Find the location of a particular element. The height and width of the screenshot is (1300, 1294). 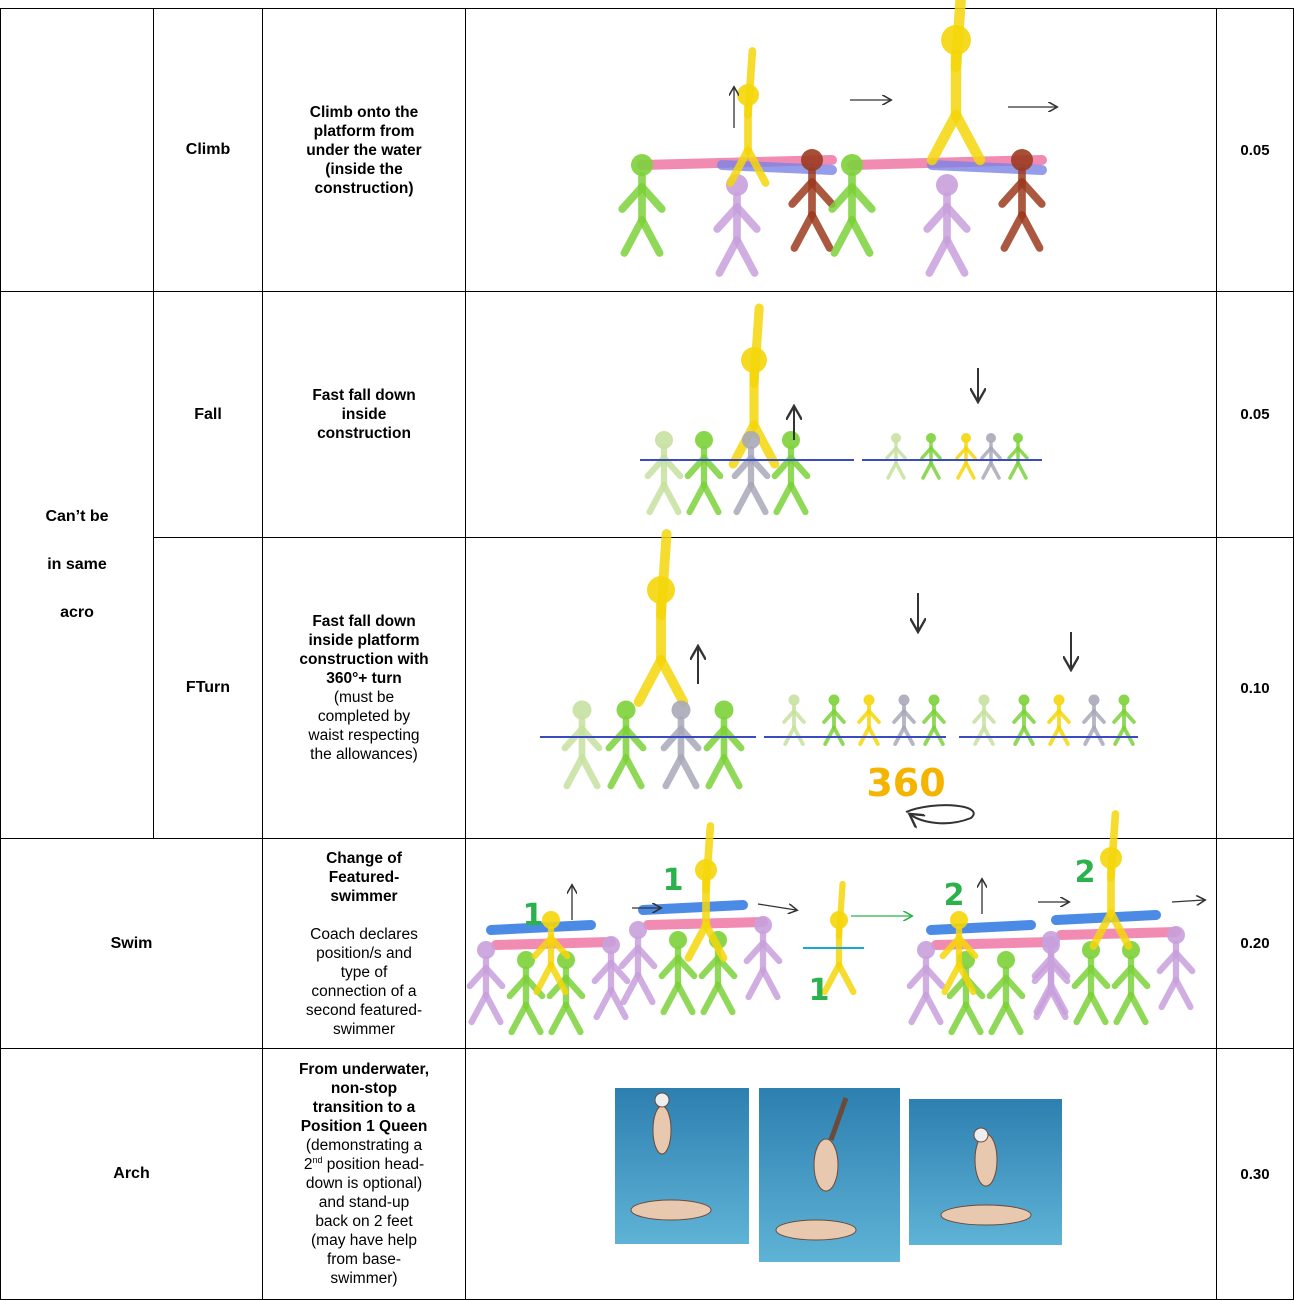

group-cell: Can’t be in same acro is located at coordinates (77, 565).